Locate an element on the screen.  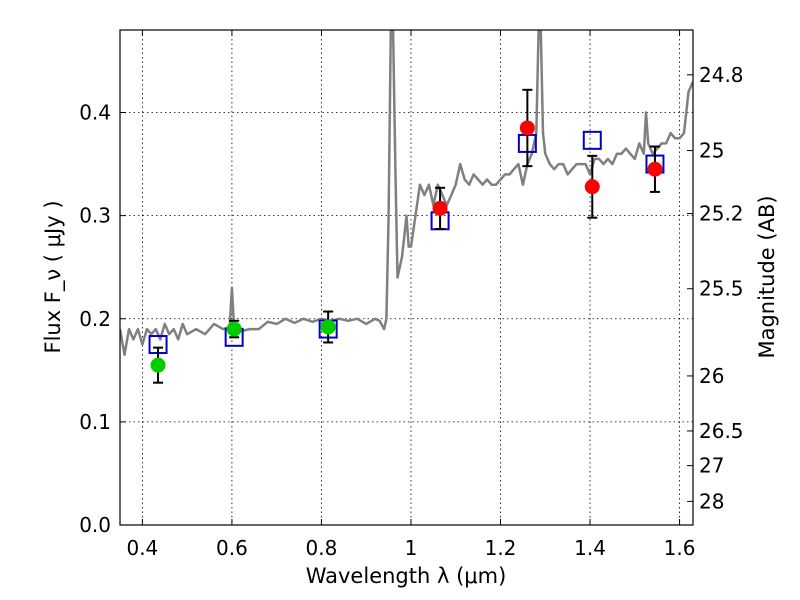
right-axis-title: Magnitude (AB) is located at coordinates (767, 276).